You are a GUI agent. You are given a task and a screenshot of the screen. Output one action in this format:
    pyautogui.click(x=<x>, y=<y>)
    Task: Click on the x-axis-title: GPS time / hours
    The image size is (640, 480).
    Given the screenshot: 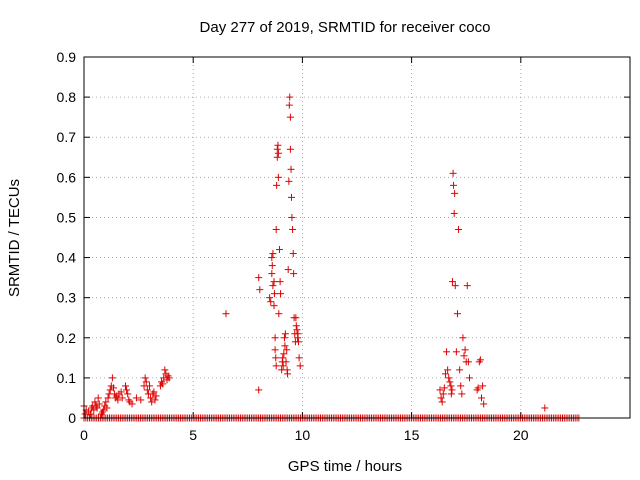 What is the action you would take?
    pyautogui.click(x=345, y=466)
    